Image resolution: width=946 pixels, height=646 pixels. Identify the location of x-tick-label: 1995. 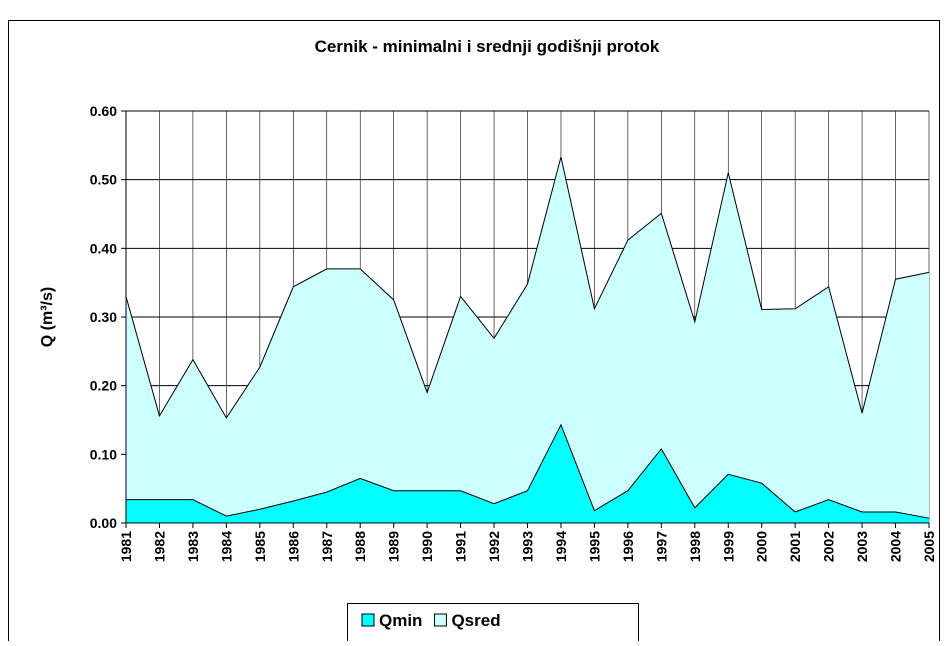
(594, 546).